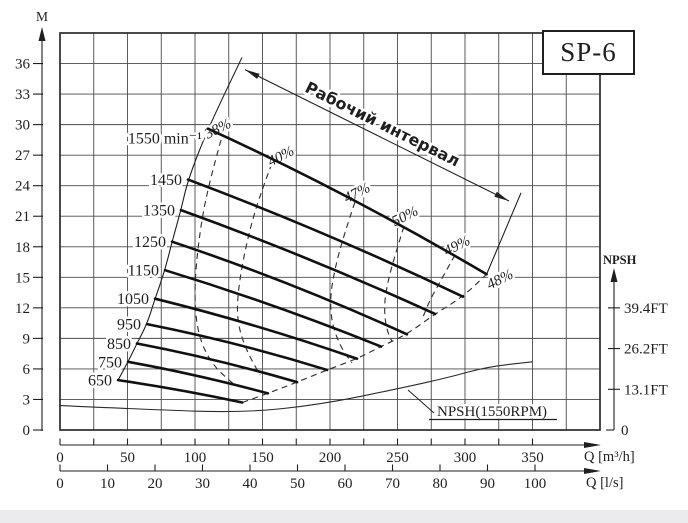  I want to click on head-tick-label: 6, so click(27, 370).